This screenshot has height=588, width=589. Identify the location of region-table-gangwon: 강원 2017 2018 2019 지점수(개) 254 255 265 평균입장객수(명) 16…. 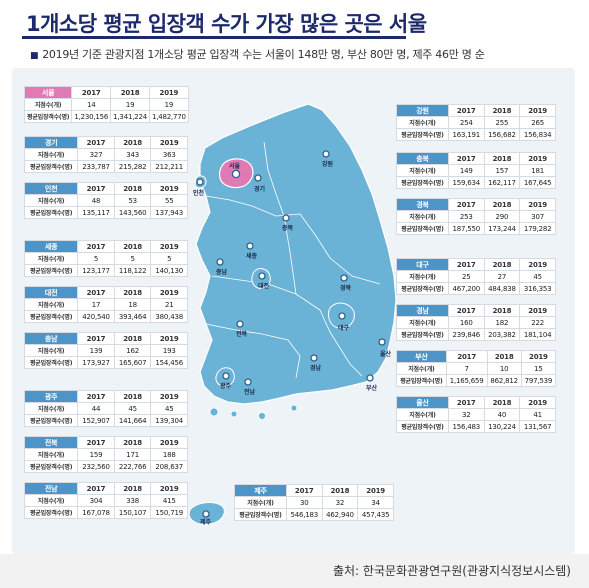
(476, 122).